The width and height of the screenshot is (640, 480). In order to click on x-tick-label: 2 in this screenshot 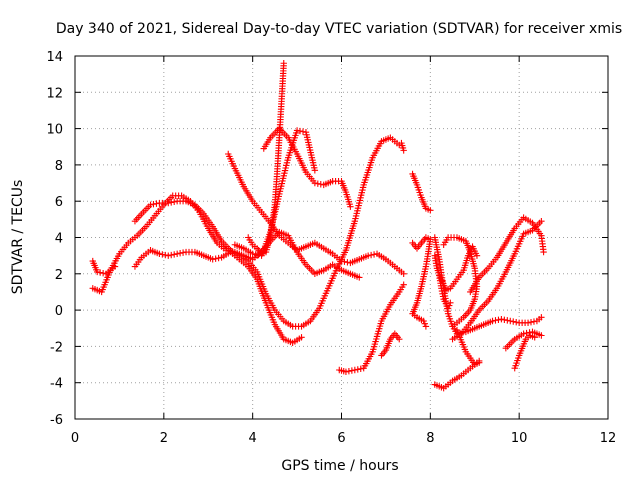, I will do `click(164, 438)`.